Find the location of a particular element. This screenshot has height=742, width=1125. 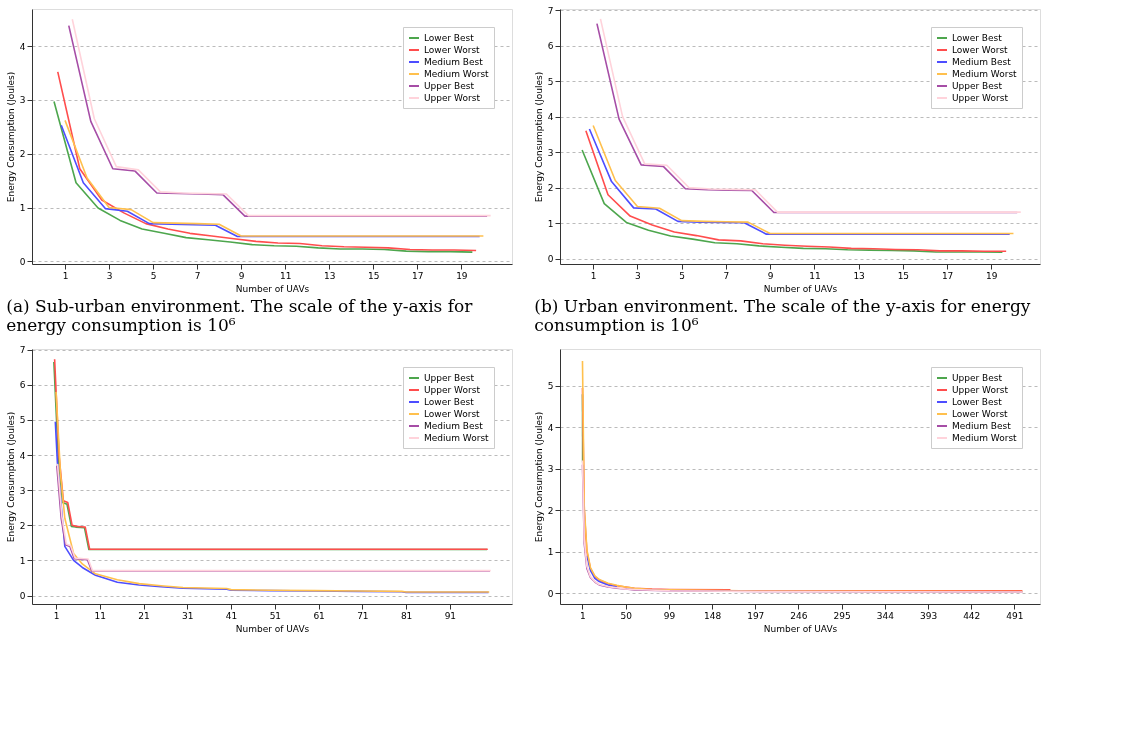

x-tick-label: 31 is located at coordinates (188, 615).